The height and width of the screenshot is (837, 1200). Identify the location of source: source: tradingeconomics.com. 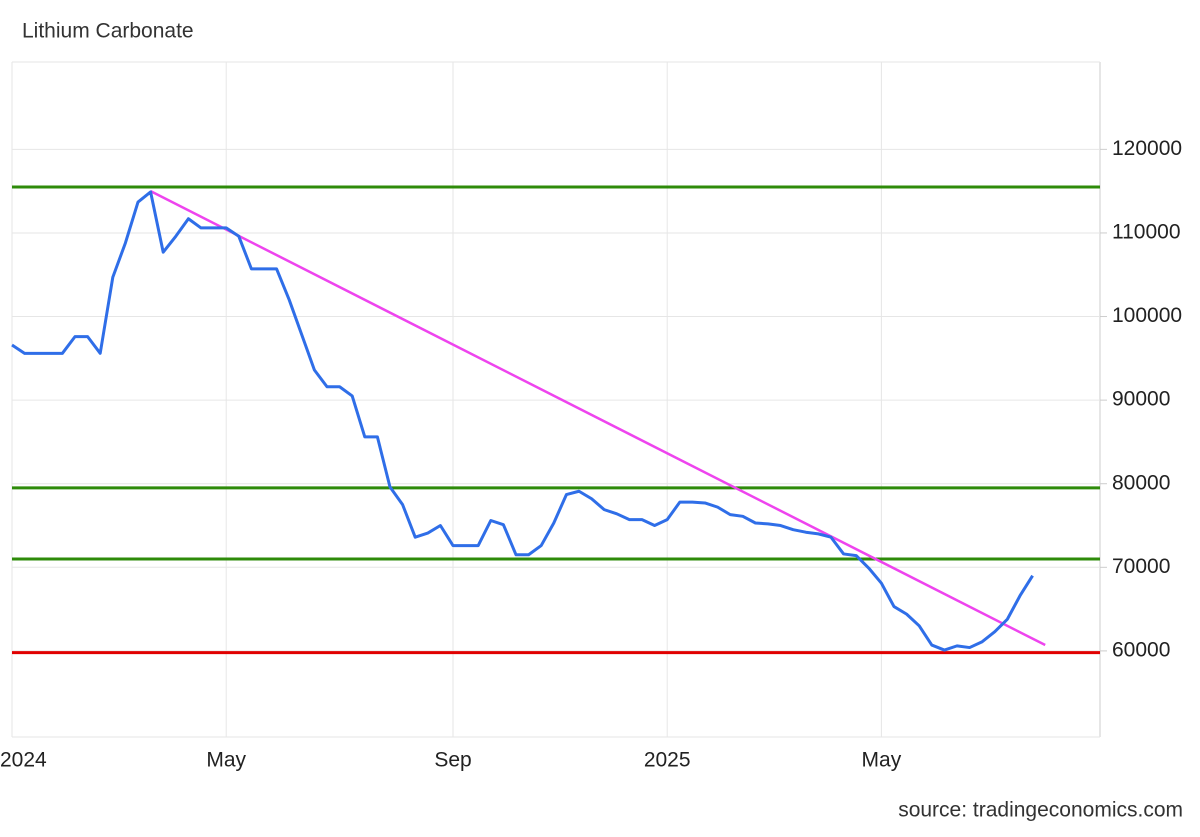
(1040, 810).